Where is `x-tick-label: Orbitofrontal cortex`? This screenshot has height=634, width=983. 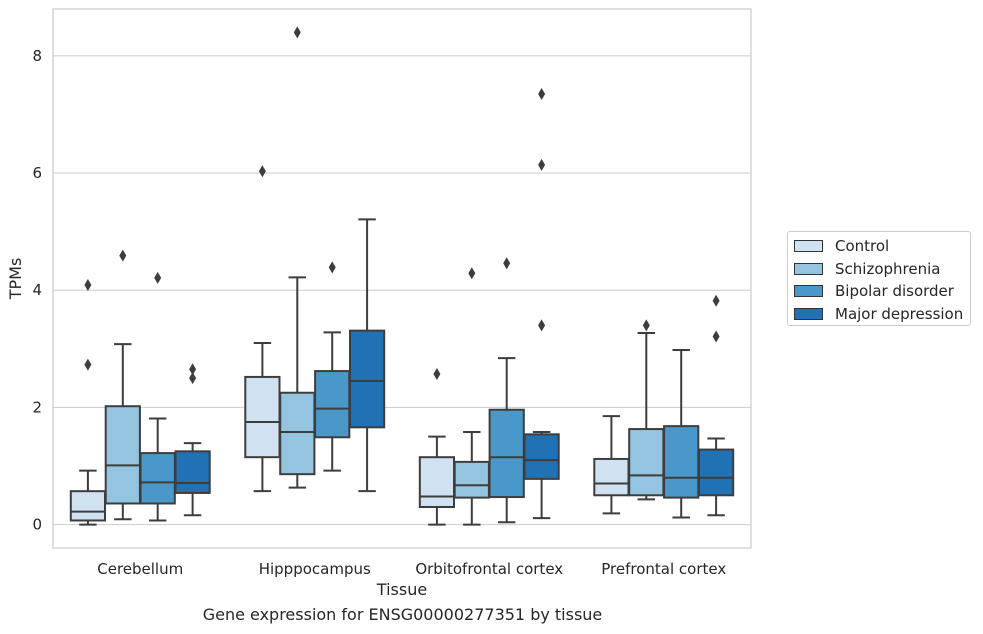 x-tick-label: Orbitofrontal cortex is located at coordinates (489, 569).